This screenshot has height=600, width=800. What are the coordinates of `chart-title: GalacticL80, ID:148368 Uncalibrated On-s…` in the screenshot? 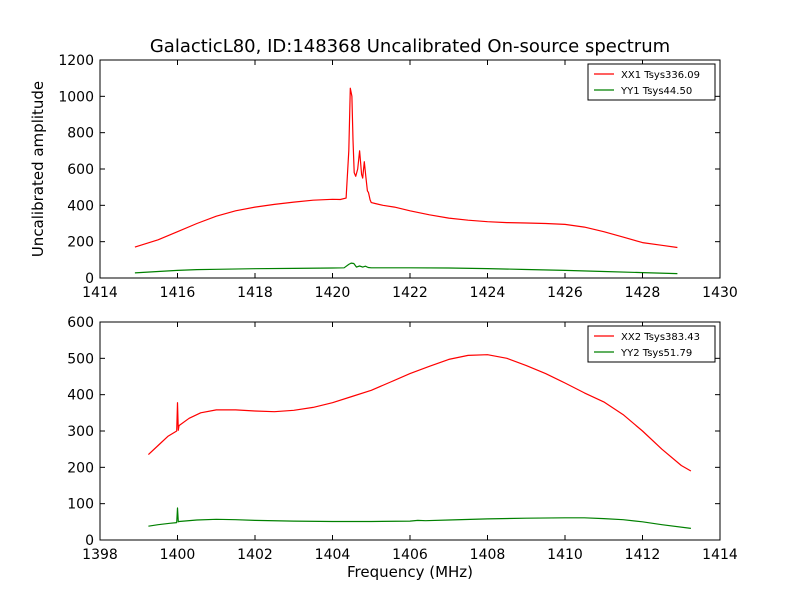 It's located at (410, 46).